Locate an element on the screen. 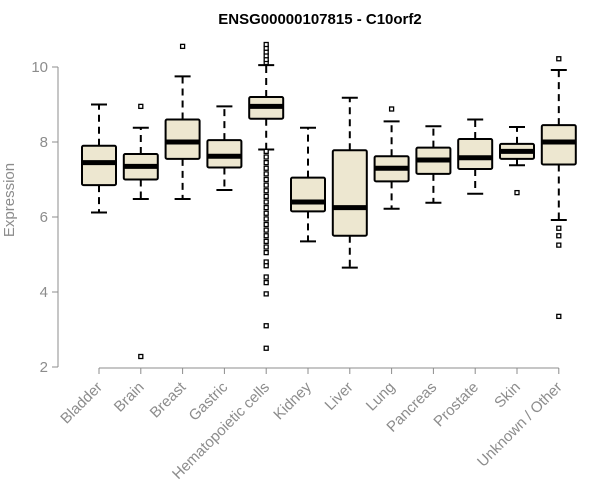 The height and width of the screenshot is (500, 600). y-tick-label: 2 is located at coordinates (44, 367).